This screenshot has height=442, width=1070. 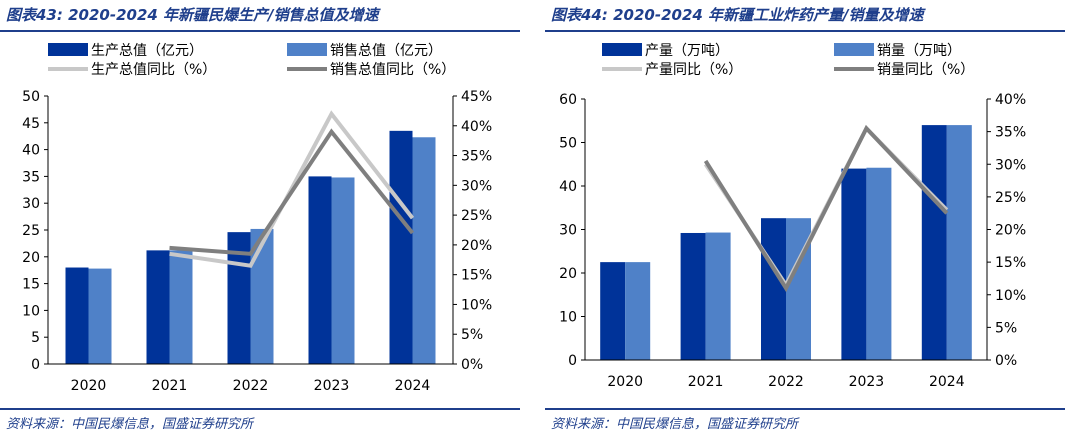 I want to click on y-tick-label: 15, so click(x=31, y=285).